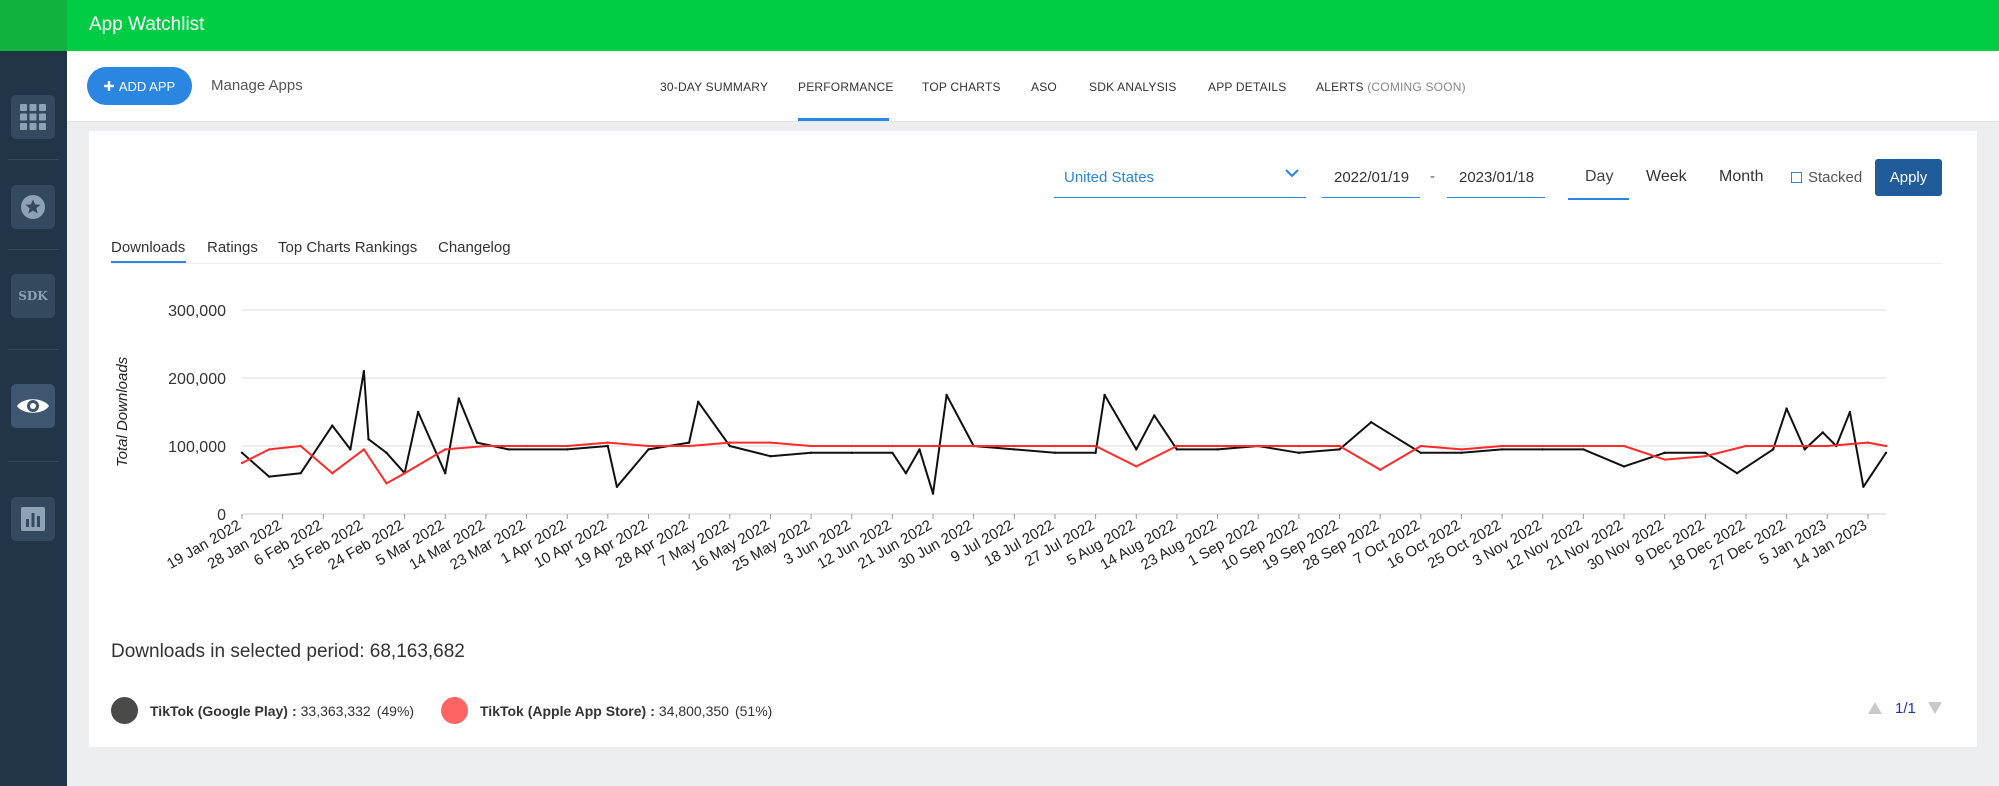 This screenshot has height=786, width=1999. What do you see at coordinates (395, 710) in the screenshot?
I see `legend-percent: (49%)` at bounding box center [395, 710].